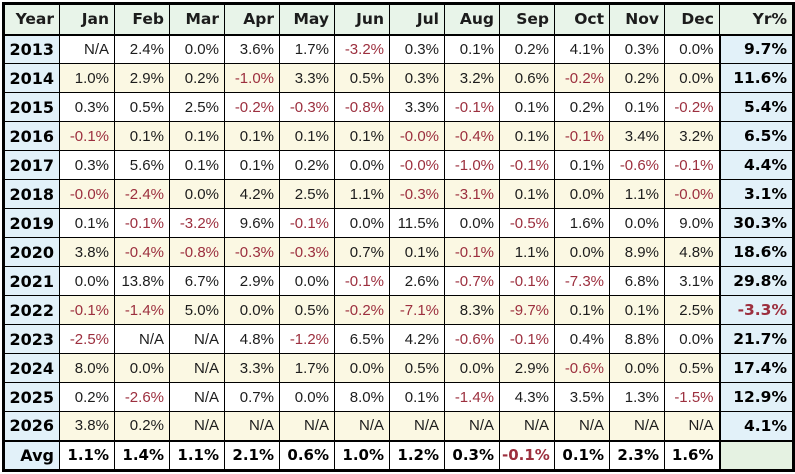 The height and width of the screenshot is (474, 795). I want to click on year-cell: 2023, so click(31, 339).